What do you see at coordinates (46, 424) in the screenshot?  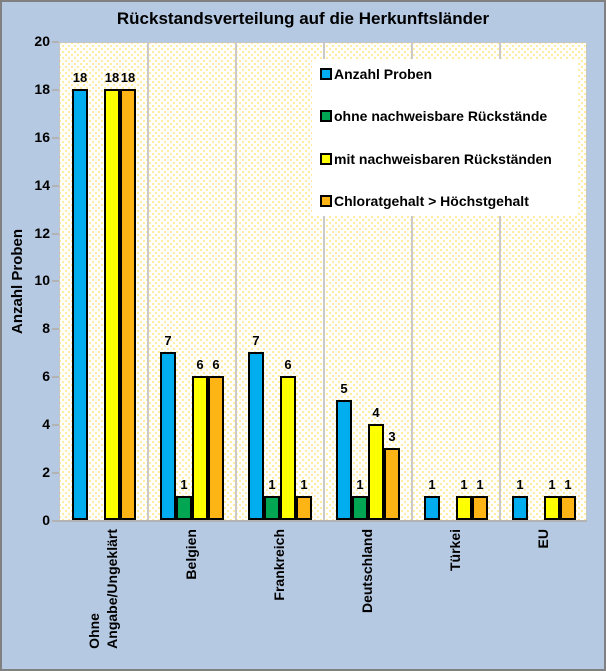 I see `y-axis-tick-label: 4` at bounding box center [46, 424].